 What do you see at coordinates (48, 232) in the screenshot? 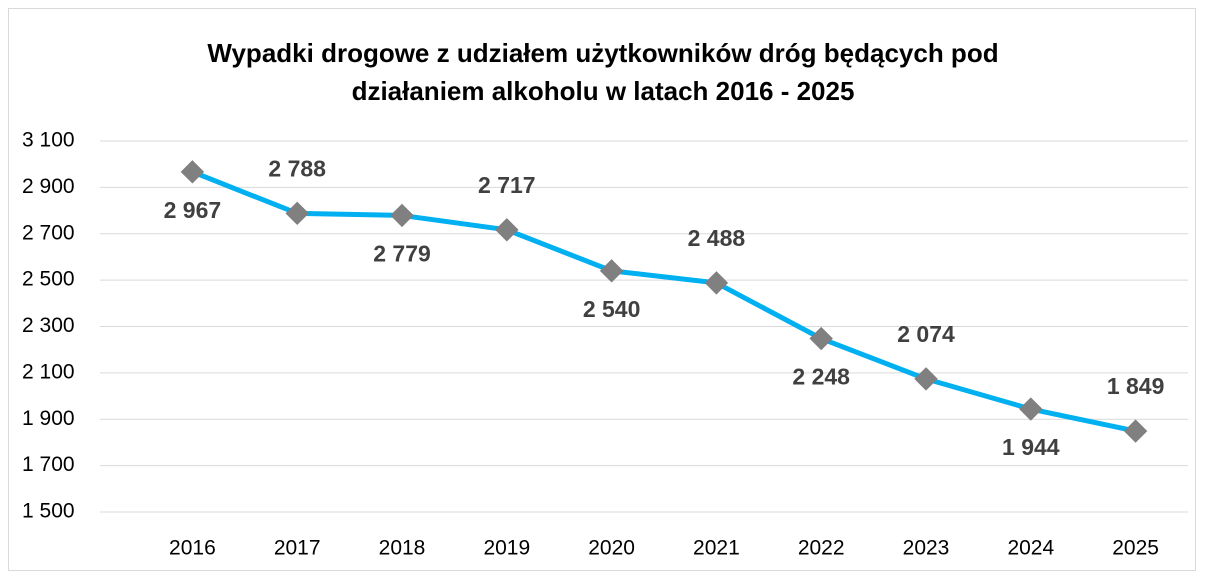
I see `y-tick-label: 2 700` at bounding box center [48, 232].